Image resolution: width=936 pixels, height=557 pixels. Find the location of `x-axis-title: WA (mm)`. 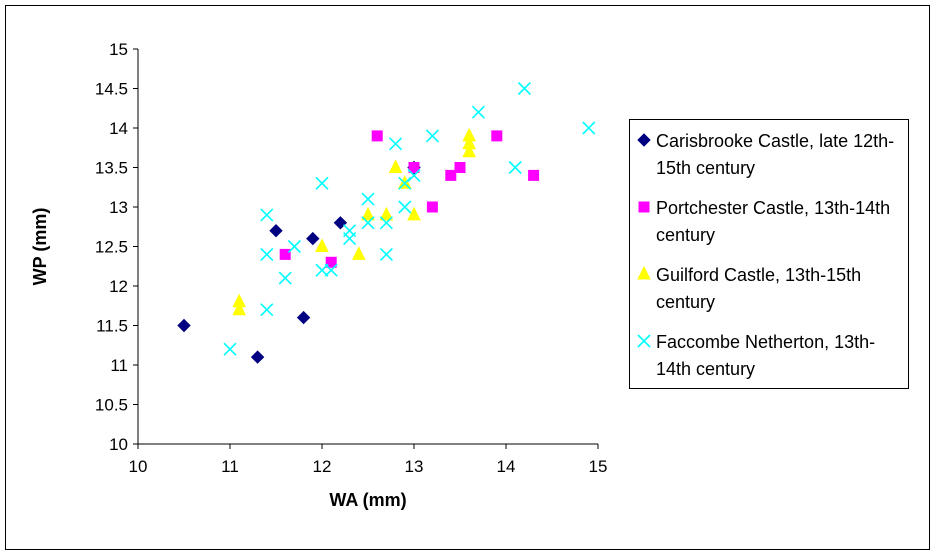

x-axis-title: WA (mm) is located at coordinates (367, 500).